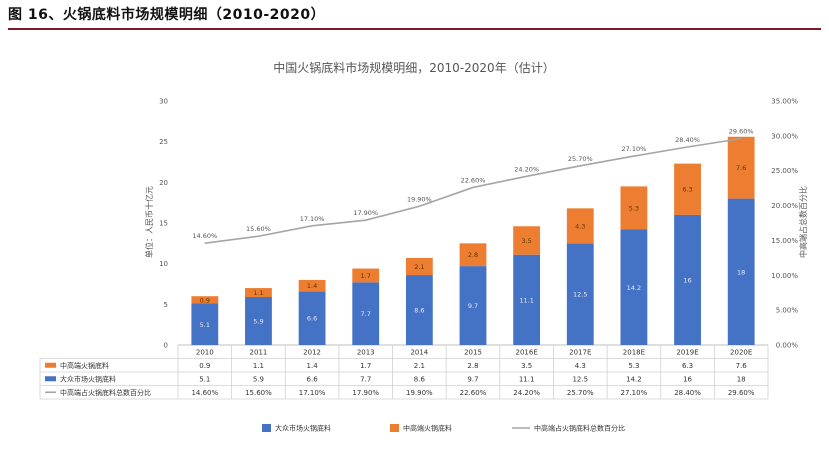  What do you see at coordinates (163, 102) in the screenshot?
I see `y-tick-label: 30` at bounding box center [163, 102].